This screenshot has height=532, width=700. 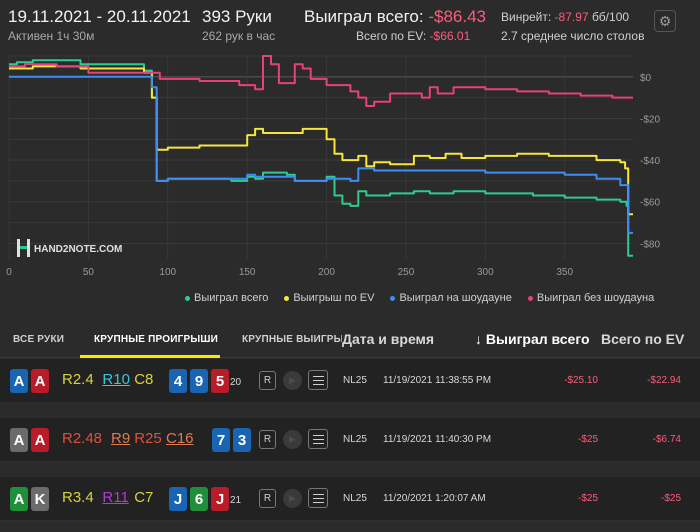 I want to click on preflop-action: C16, so click(x=180, y=438).